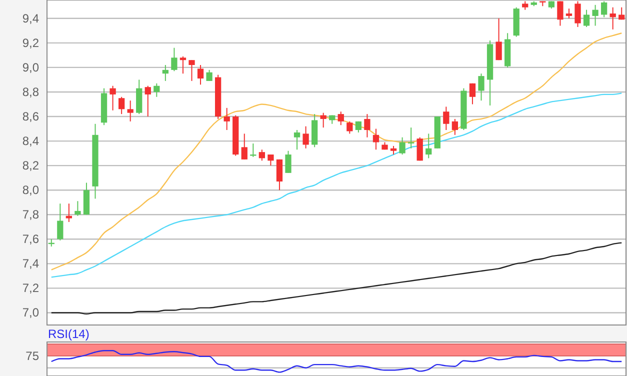  Describe the element at coordinates (31, 190) in the screenshot. I see `y-tick-label: 8,0` at that location.